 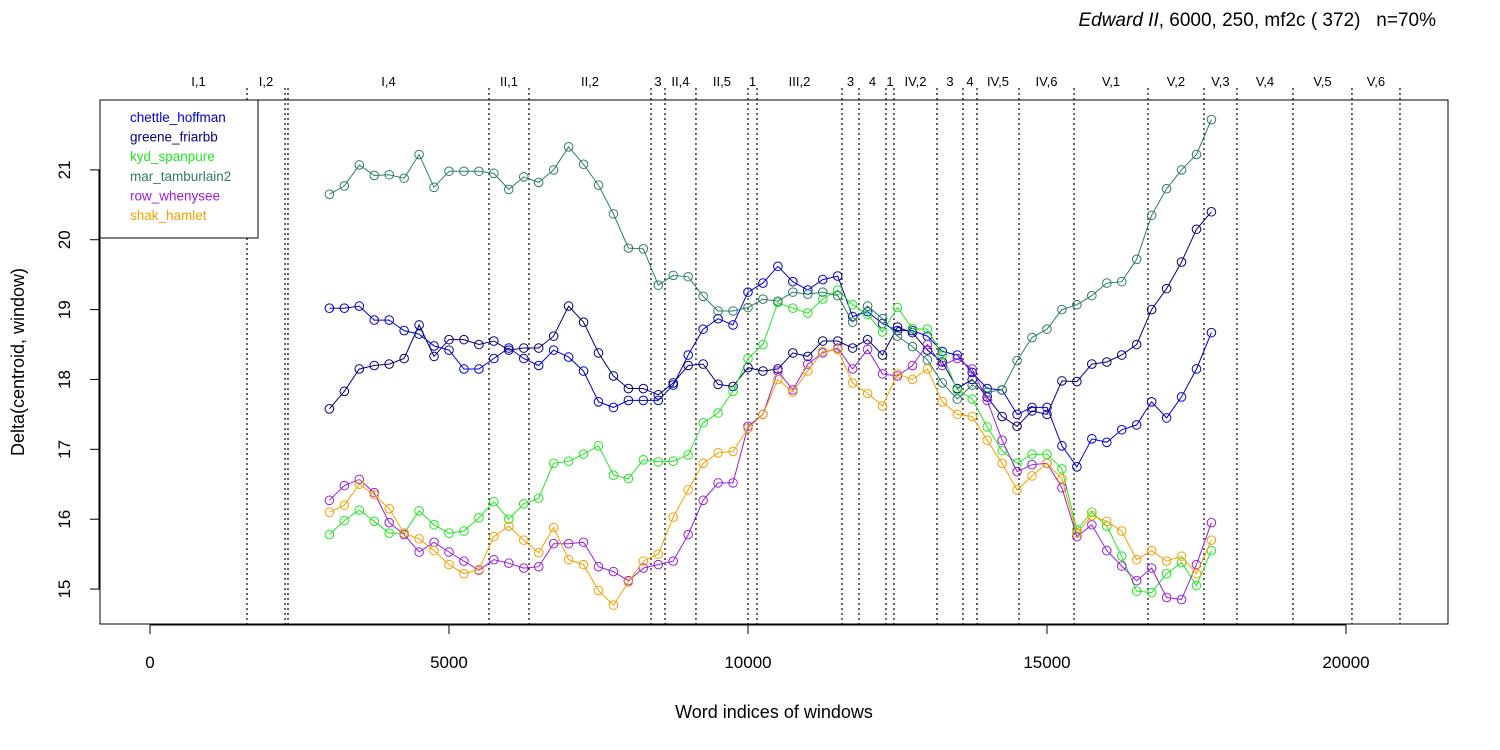 I want to click on y-tick-label: 20, so click(x=64, y=239).